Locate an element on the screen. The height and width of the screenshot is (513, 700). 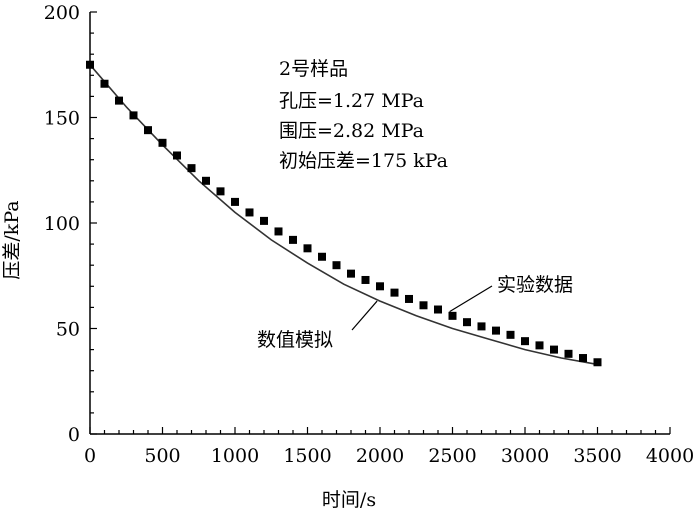
x-tick-label: 500 is located at coordinates (162, 456).